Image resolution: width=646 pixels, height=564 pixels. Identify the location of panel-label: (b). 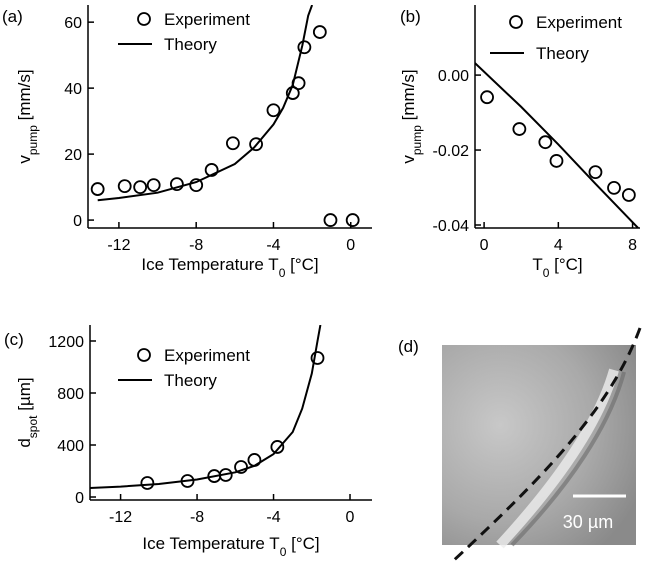
(410, 16).